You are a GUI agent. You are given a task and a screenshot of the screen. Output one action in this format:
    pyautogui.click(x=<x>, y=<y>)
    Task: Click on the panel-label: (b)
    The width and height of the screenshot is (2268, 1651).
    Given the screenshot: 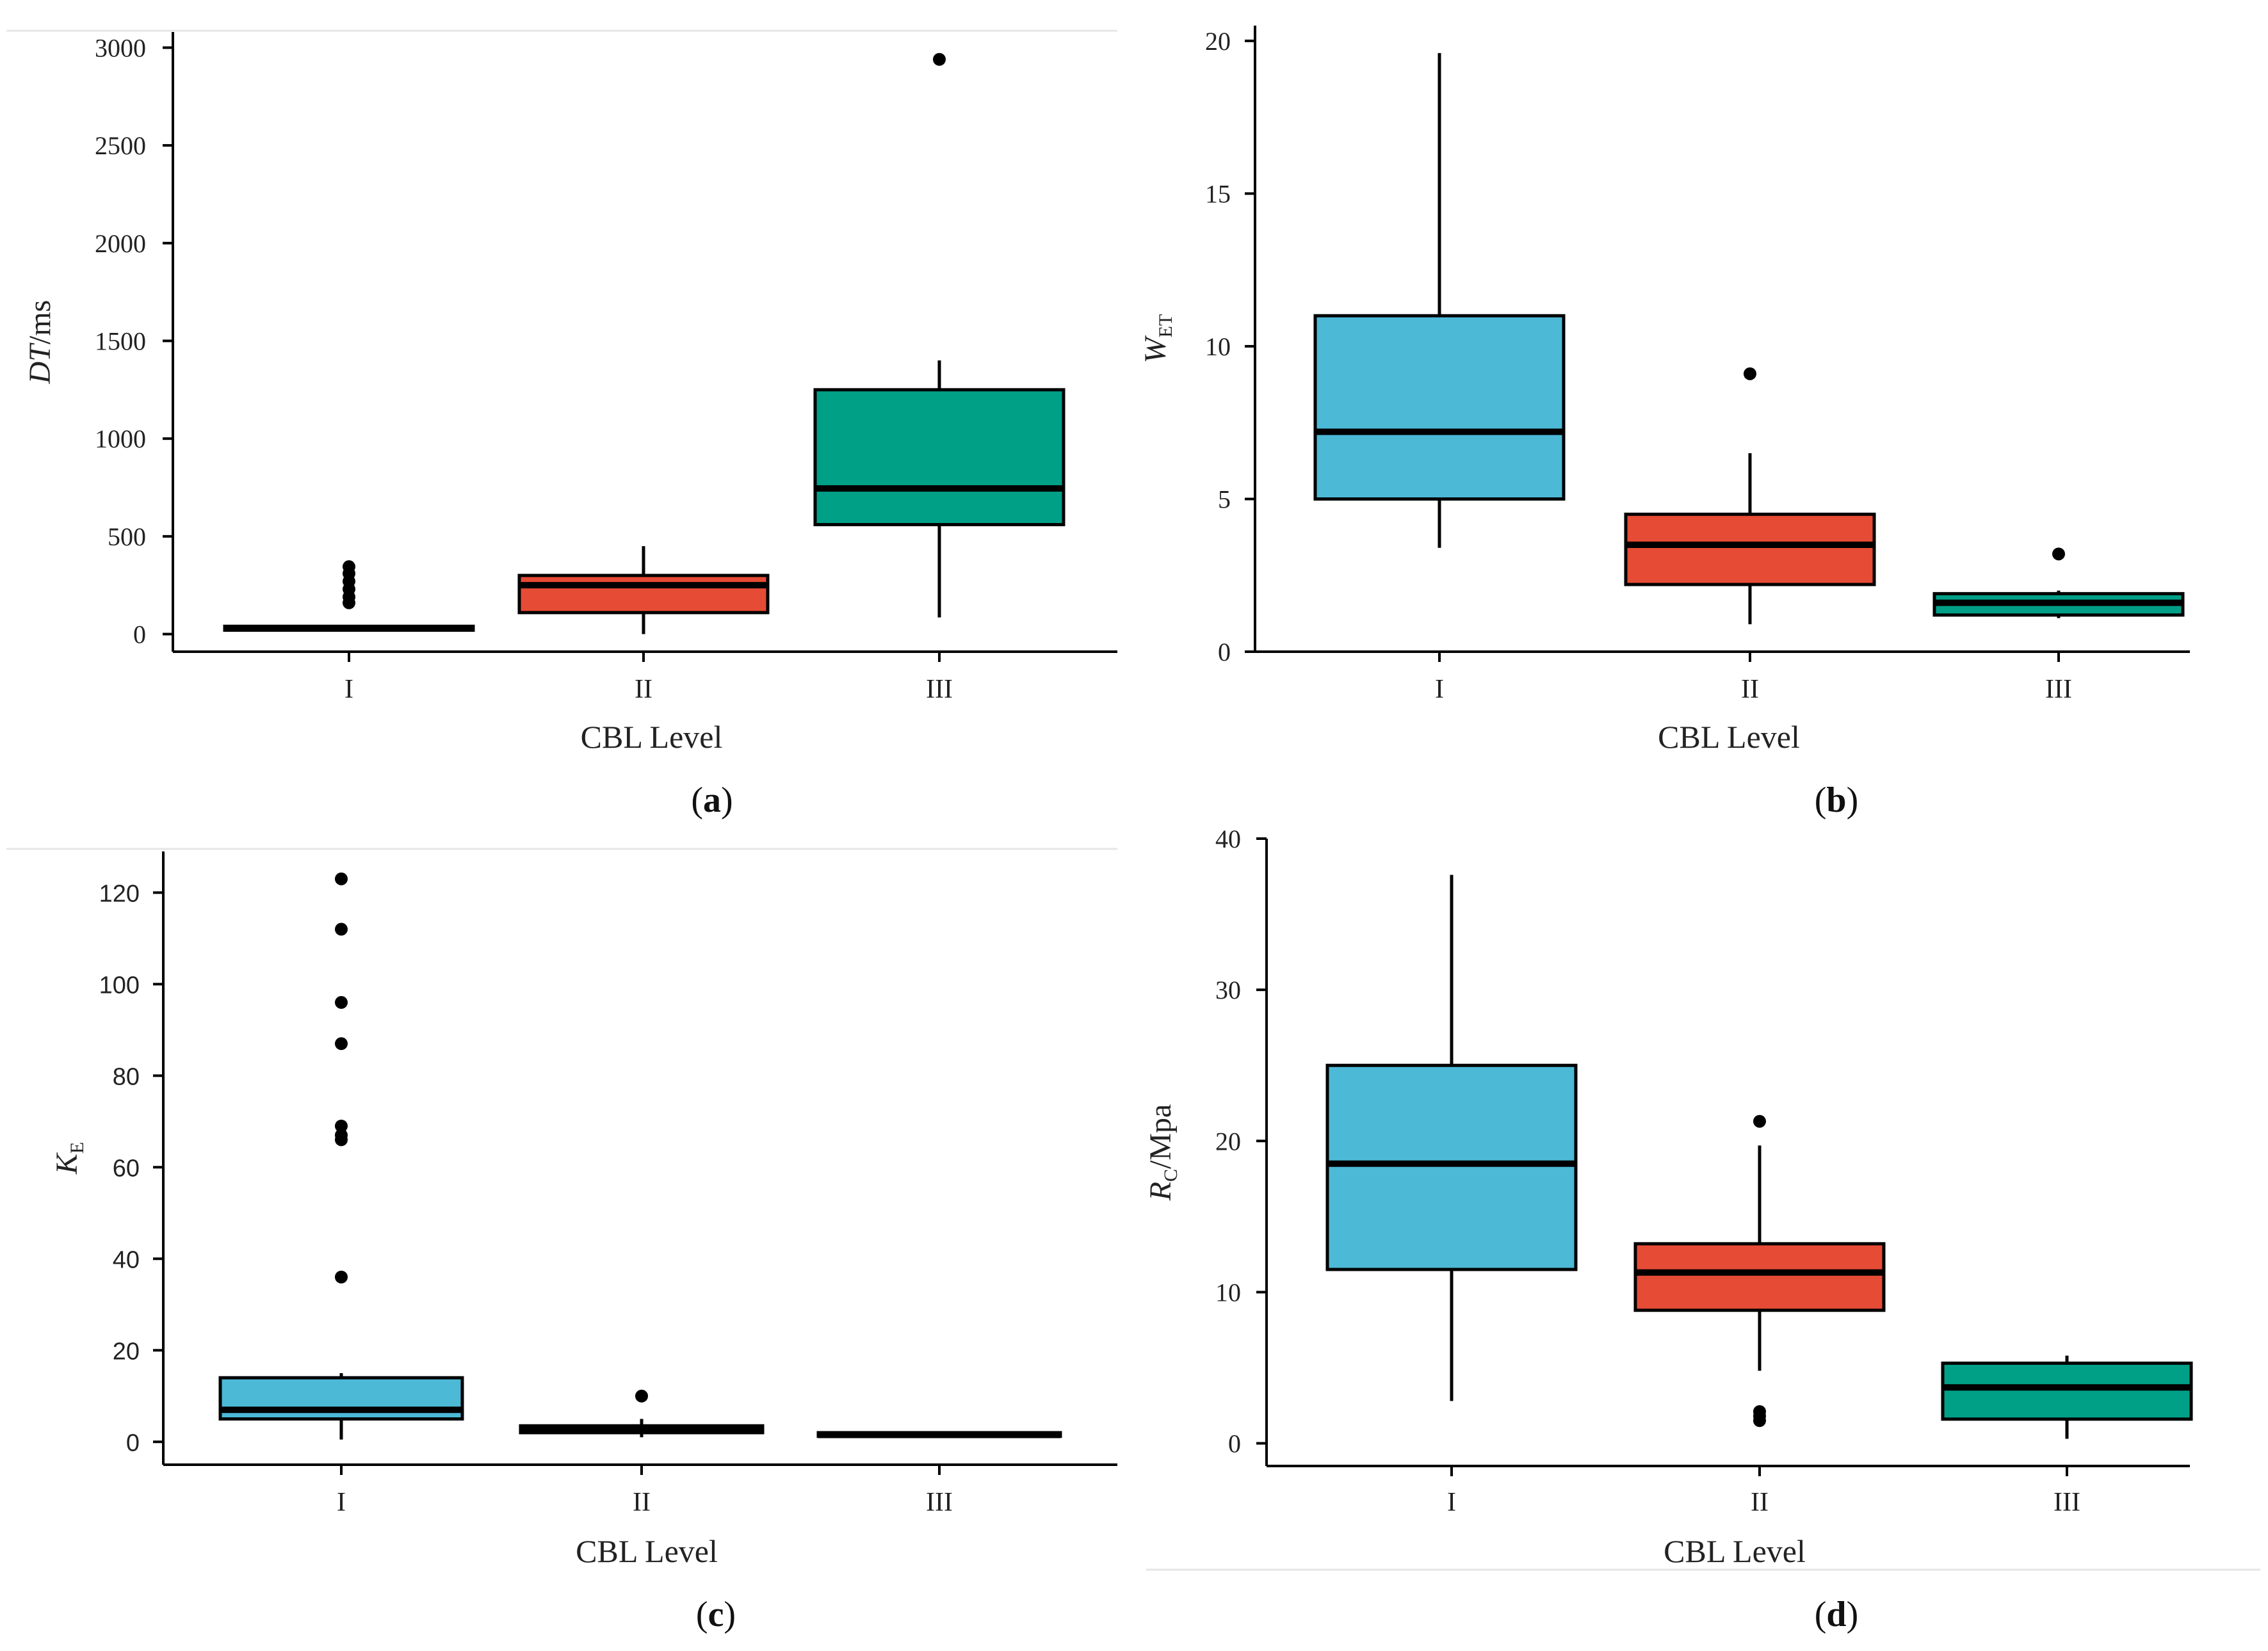 What is the action you would take?
    pyautogui.click(x=1836, y=800)
    